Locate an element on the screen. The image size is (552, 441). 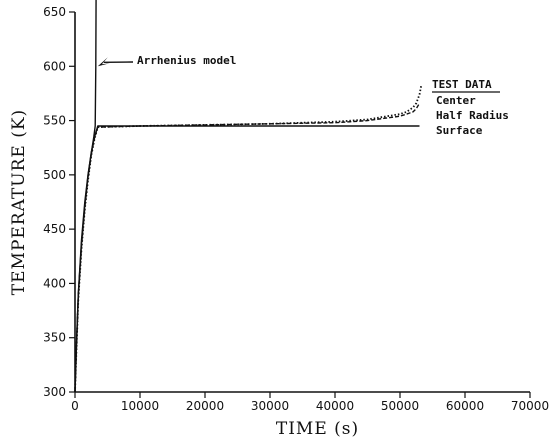
y-tick-label-500: 500 is located at coordinates (54, 175).